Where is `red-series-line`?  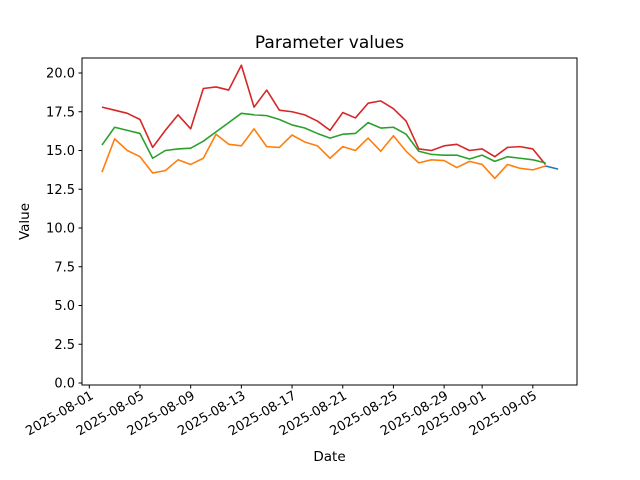 red-series-line is located at coordinates (324, 114).